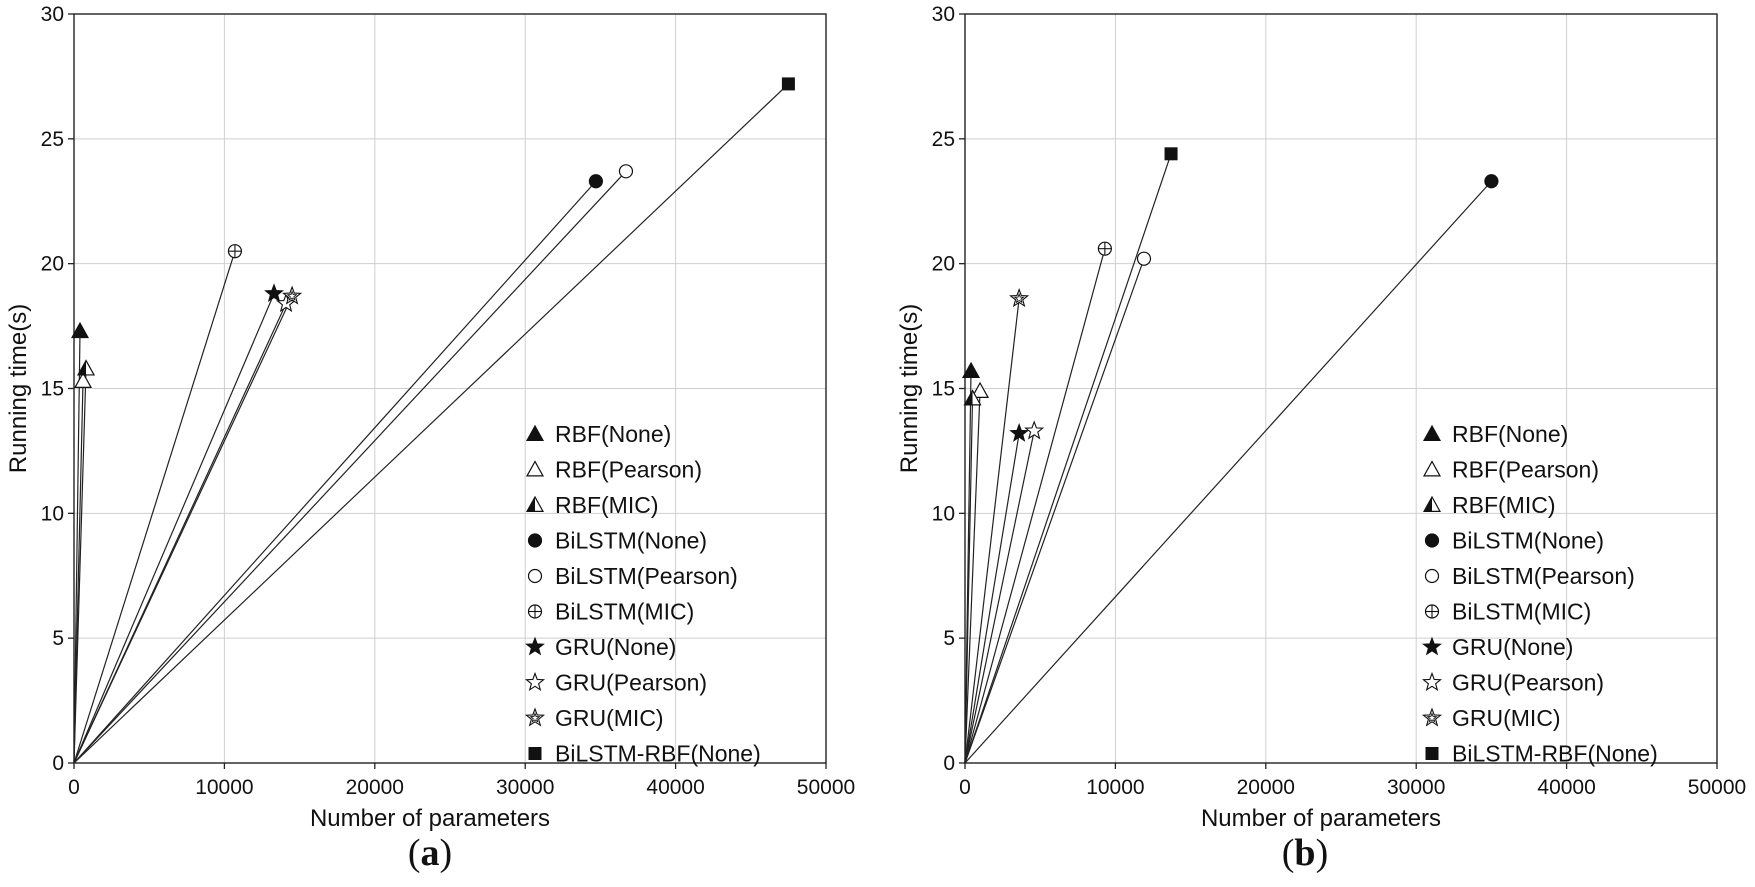 Image resolution: width=1755 pixels, height=887 pixels. I want to click on legend-label: BiLSTM-RBF(None), so click(658, 754).